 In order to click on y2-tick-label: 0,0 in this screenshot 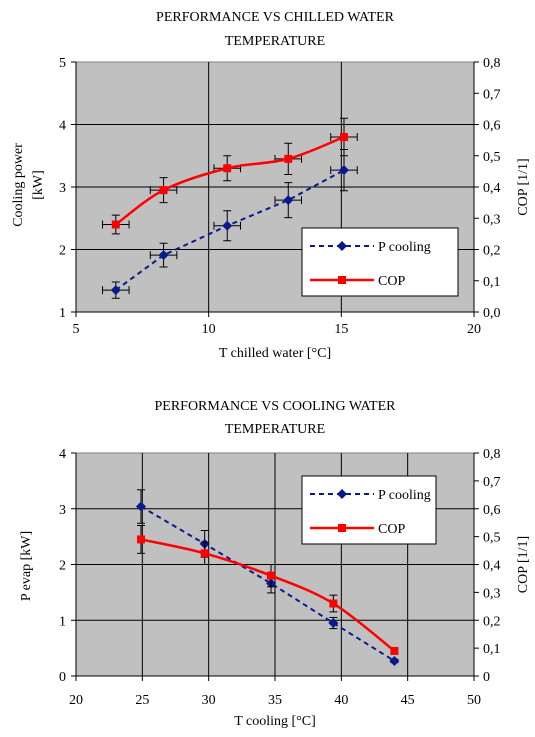, I will do `click(492, 313)`.